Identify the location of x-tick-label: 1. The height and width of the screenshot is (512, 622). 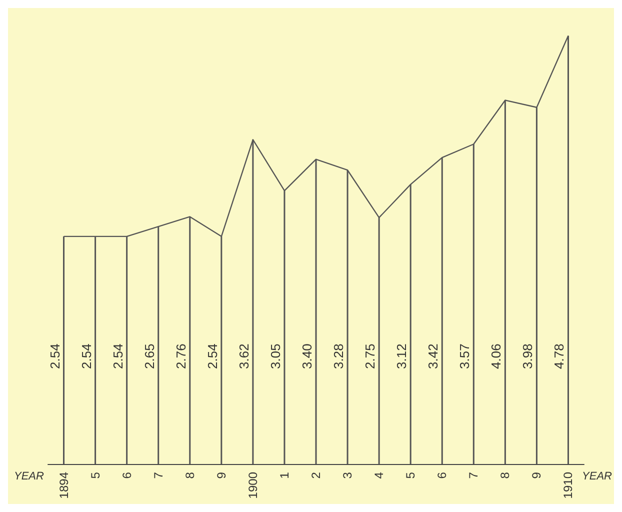
(284, 475).